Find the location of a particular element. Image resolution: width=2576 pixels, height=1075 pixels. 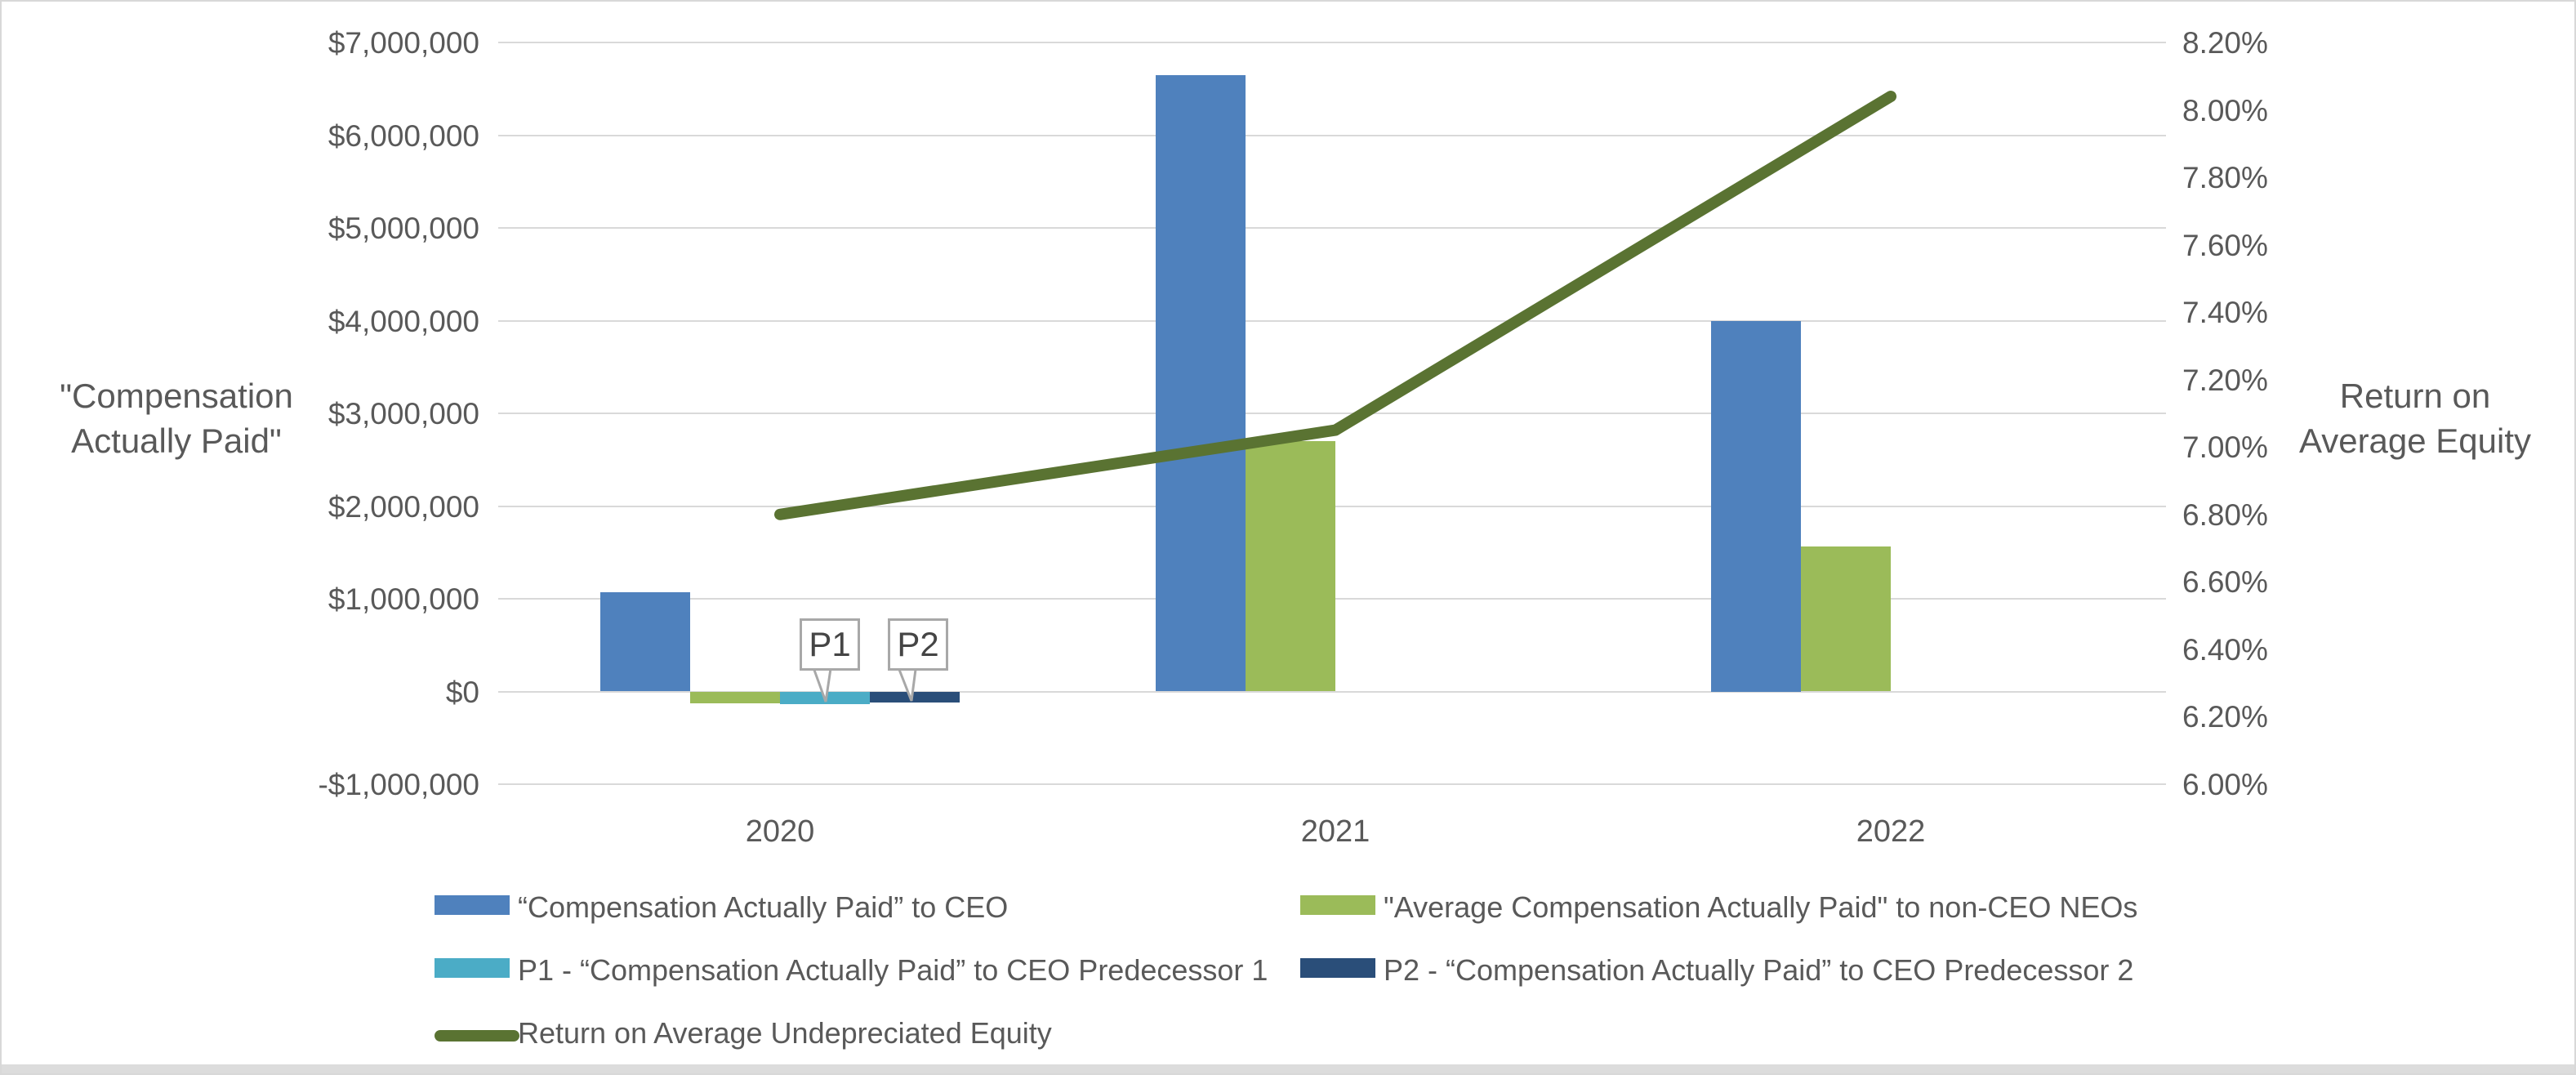

bar-ceo-2021 is located at coordinates (1201, 383).